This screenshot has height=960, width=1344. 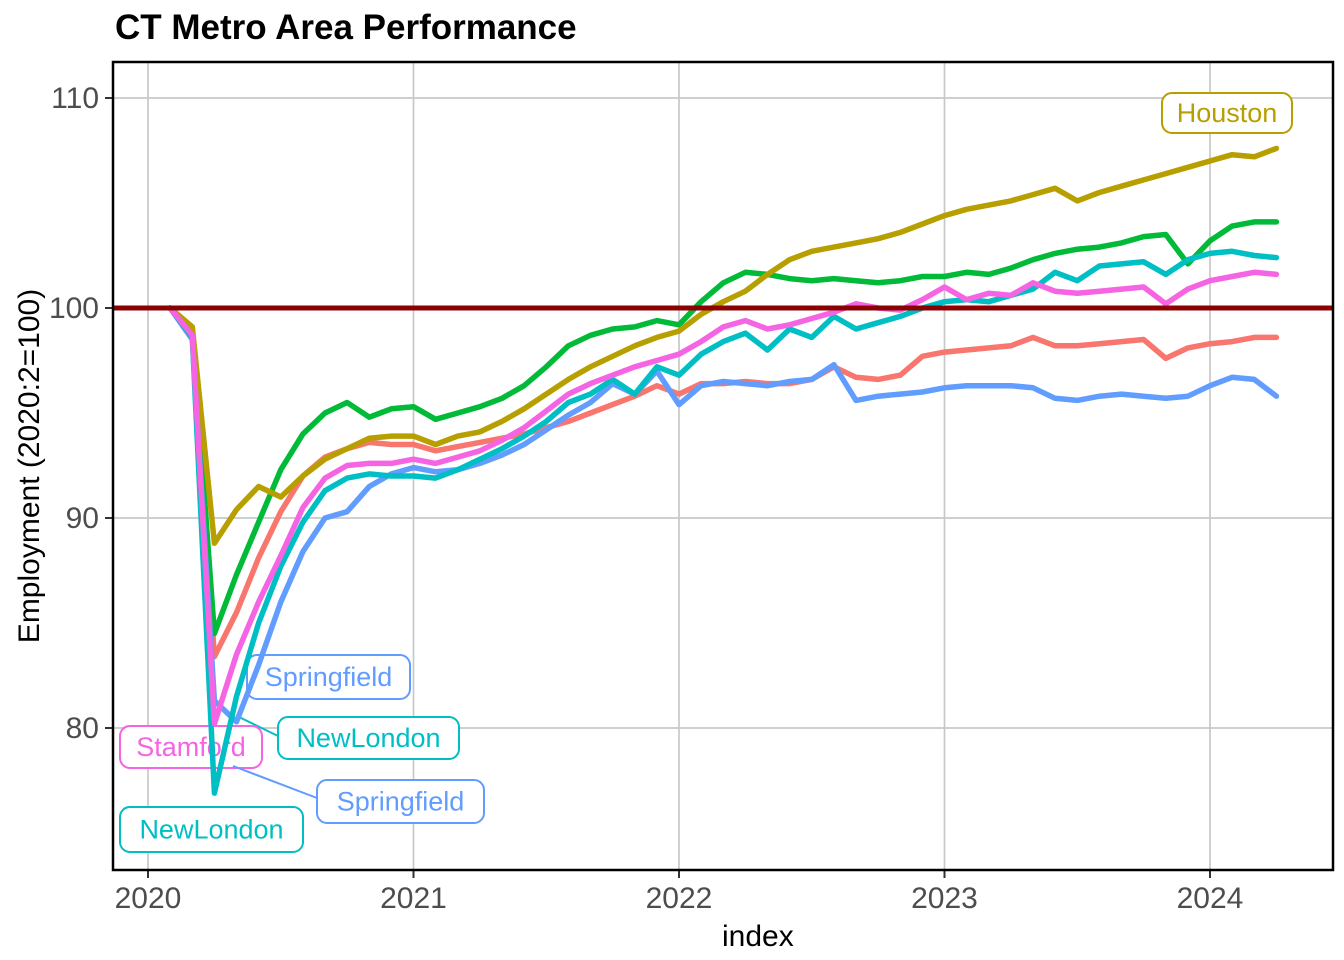 What do you see at coordinates (1210, 898) in the screenshot?
I see `x-tick-label-2024: 2024` at bounding box center [1210, 898].